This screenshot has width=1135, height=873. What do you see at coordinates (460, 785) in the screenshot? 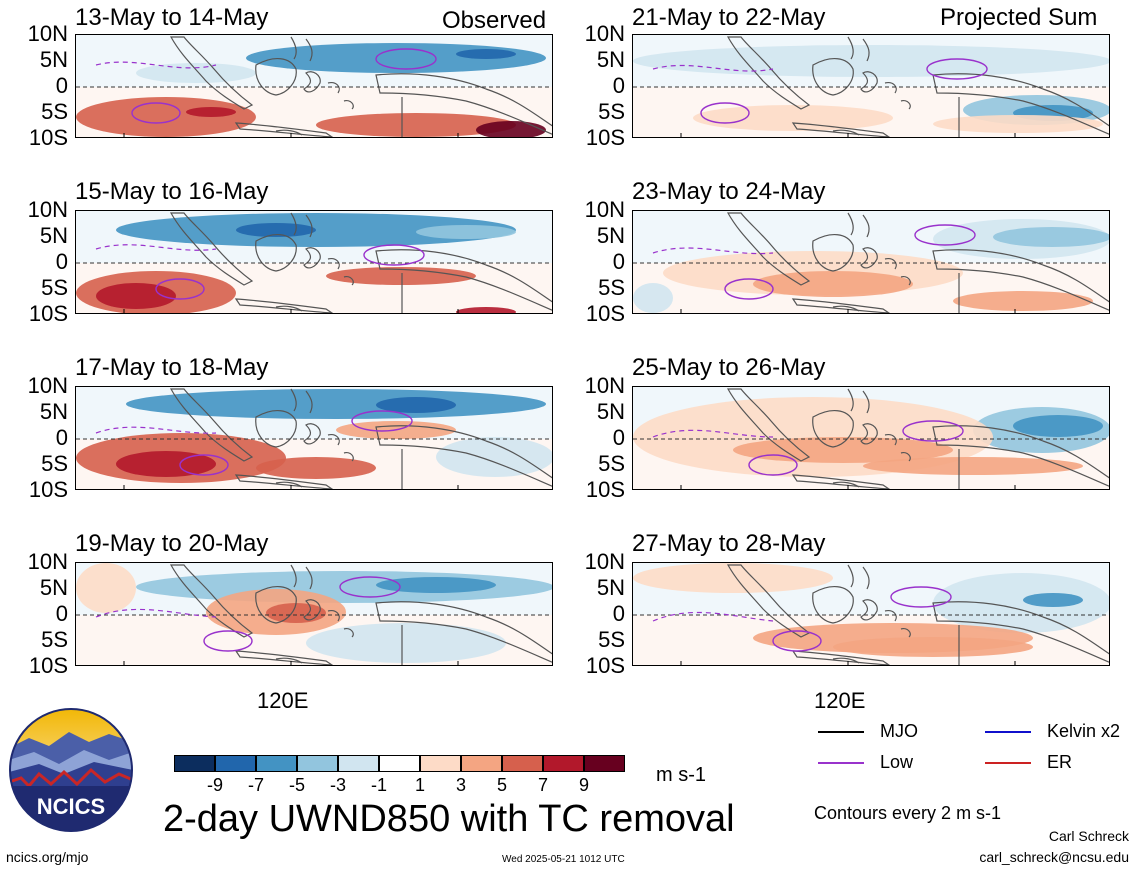
I see `colorbar-label: 3` at bounding box center [460, 785].